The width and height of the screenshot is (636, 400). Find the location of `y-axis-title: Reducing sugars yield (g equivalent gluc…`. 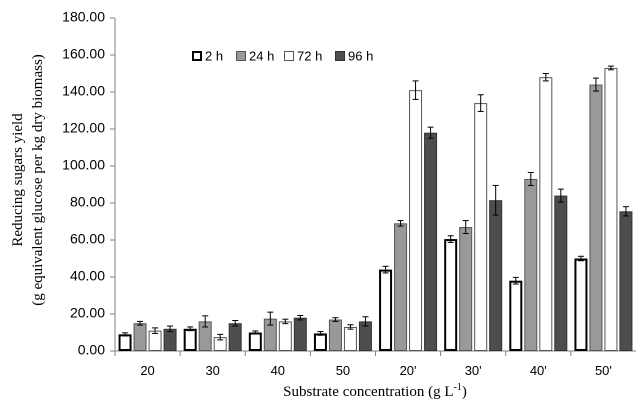

y-axis-title: Reducing sugars yield (g equivalent gluc… is located at coordinates (28, 180).